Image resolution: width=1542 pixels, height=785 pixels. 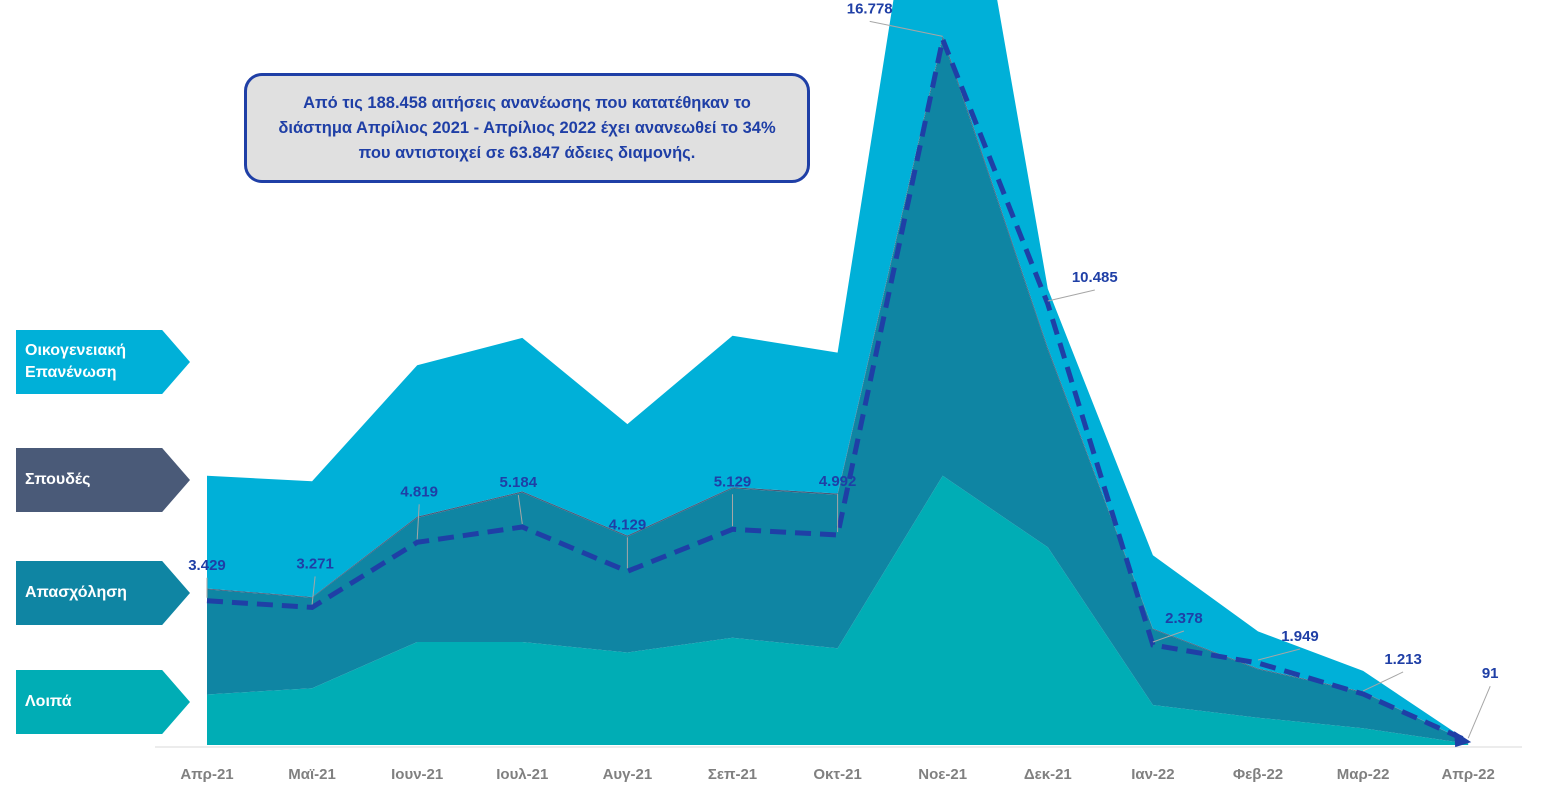 I want to click on total-value-label: 16.778, so click(x=870, y=8).